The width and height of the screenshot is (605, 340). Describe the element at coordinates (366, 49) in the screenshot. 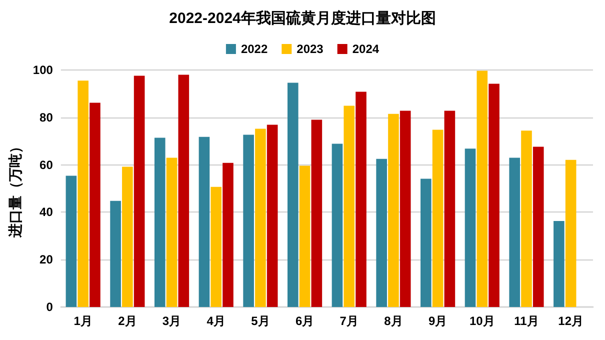

I see `legend-label: 2024` at that location.